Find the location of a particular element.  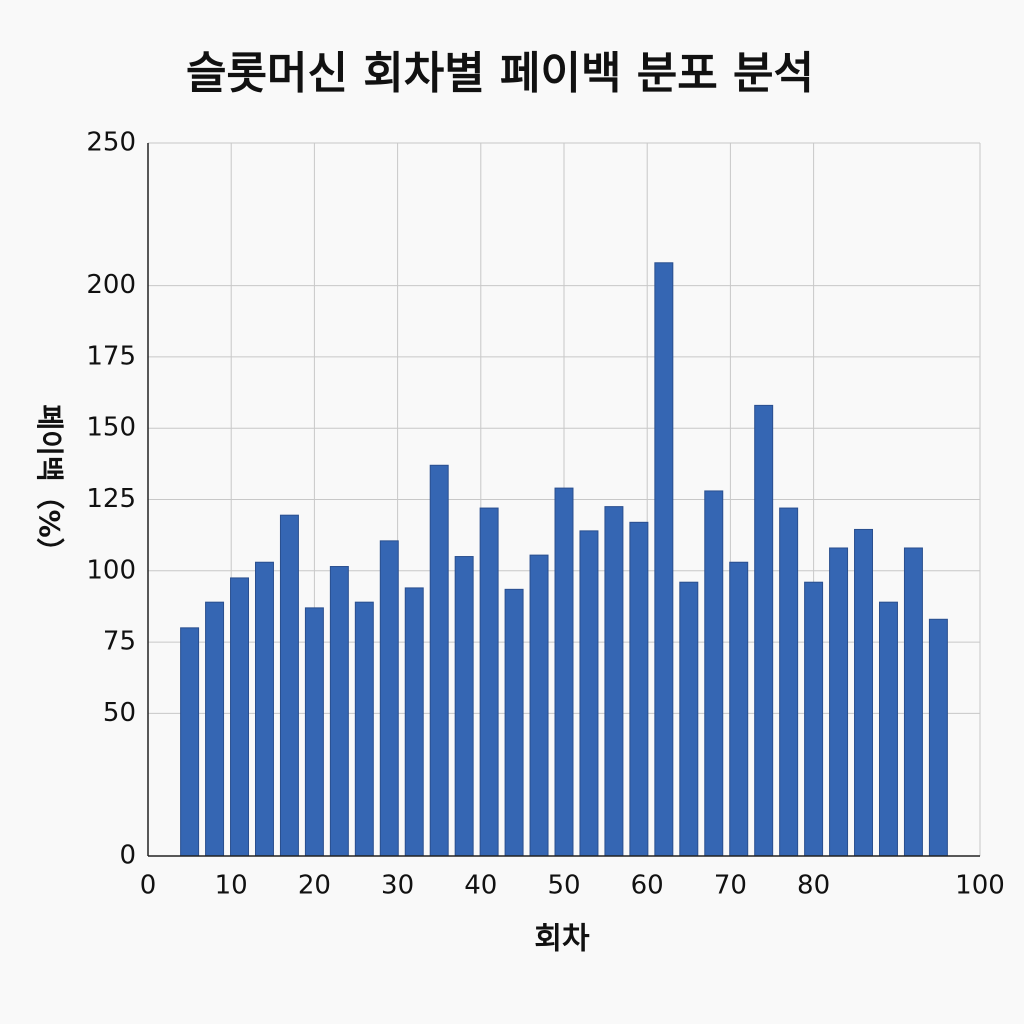

x-tick-label: 70 is located at coordinates (730, 886).